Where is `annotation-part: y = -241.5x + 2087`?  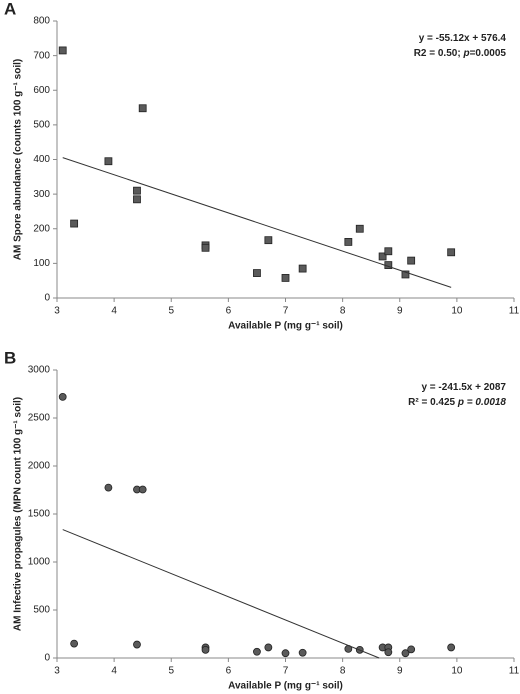 annotation-part: y = -241.5x + 2087 is located at coordinates (463, 387).